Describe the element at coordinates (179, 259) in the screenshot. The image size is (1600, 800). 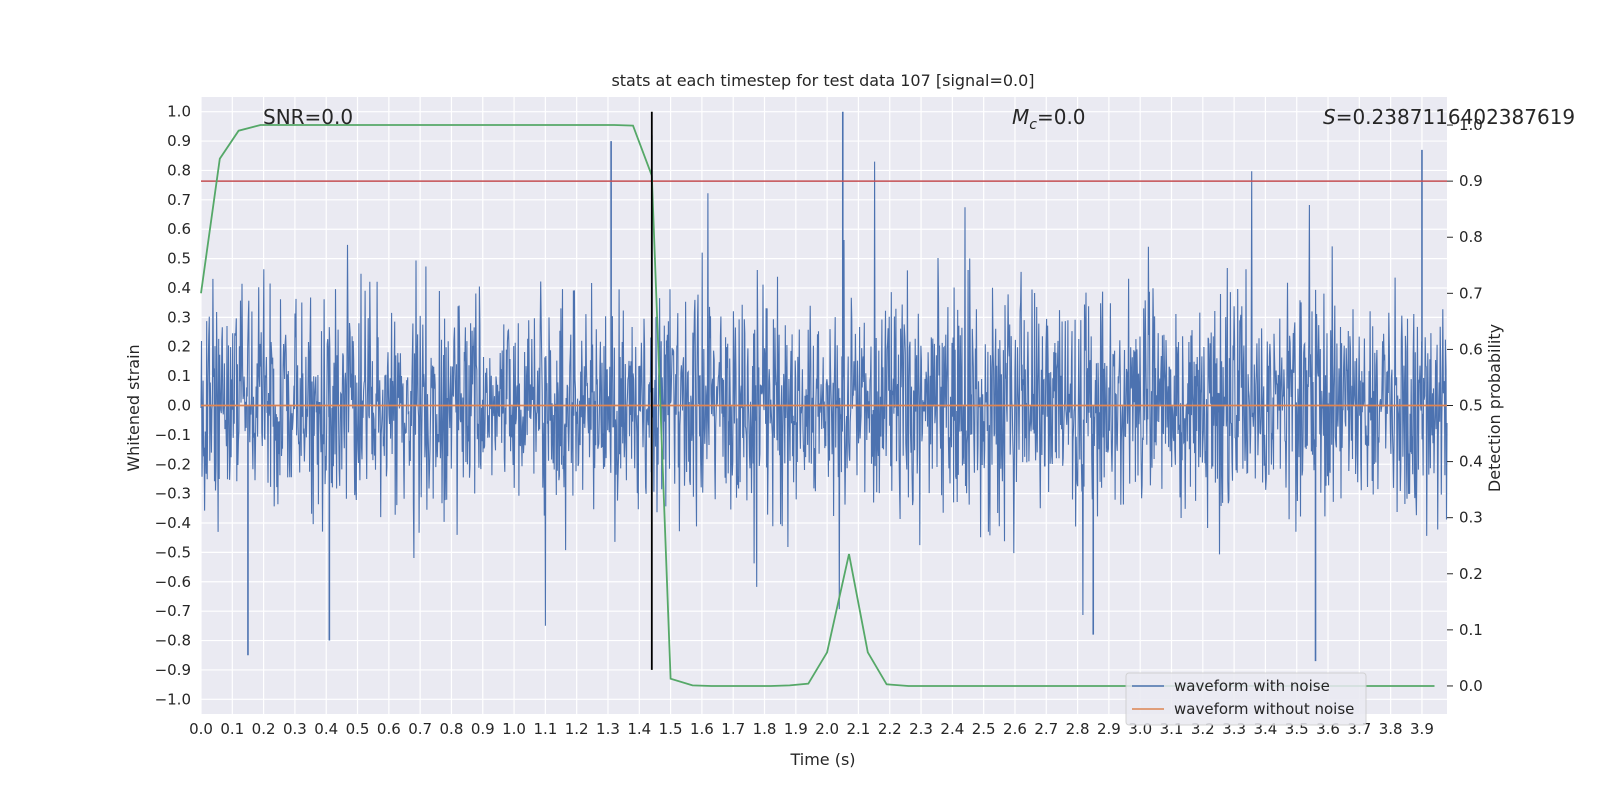
I see `y-tick-label: 0.5` at that location.